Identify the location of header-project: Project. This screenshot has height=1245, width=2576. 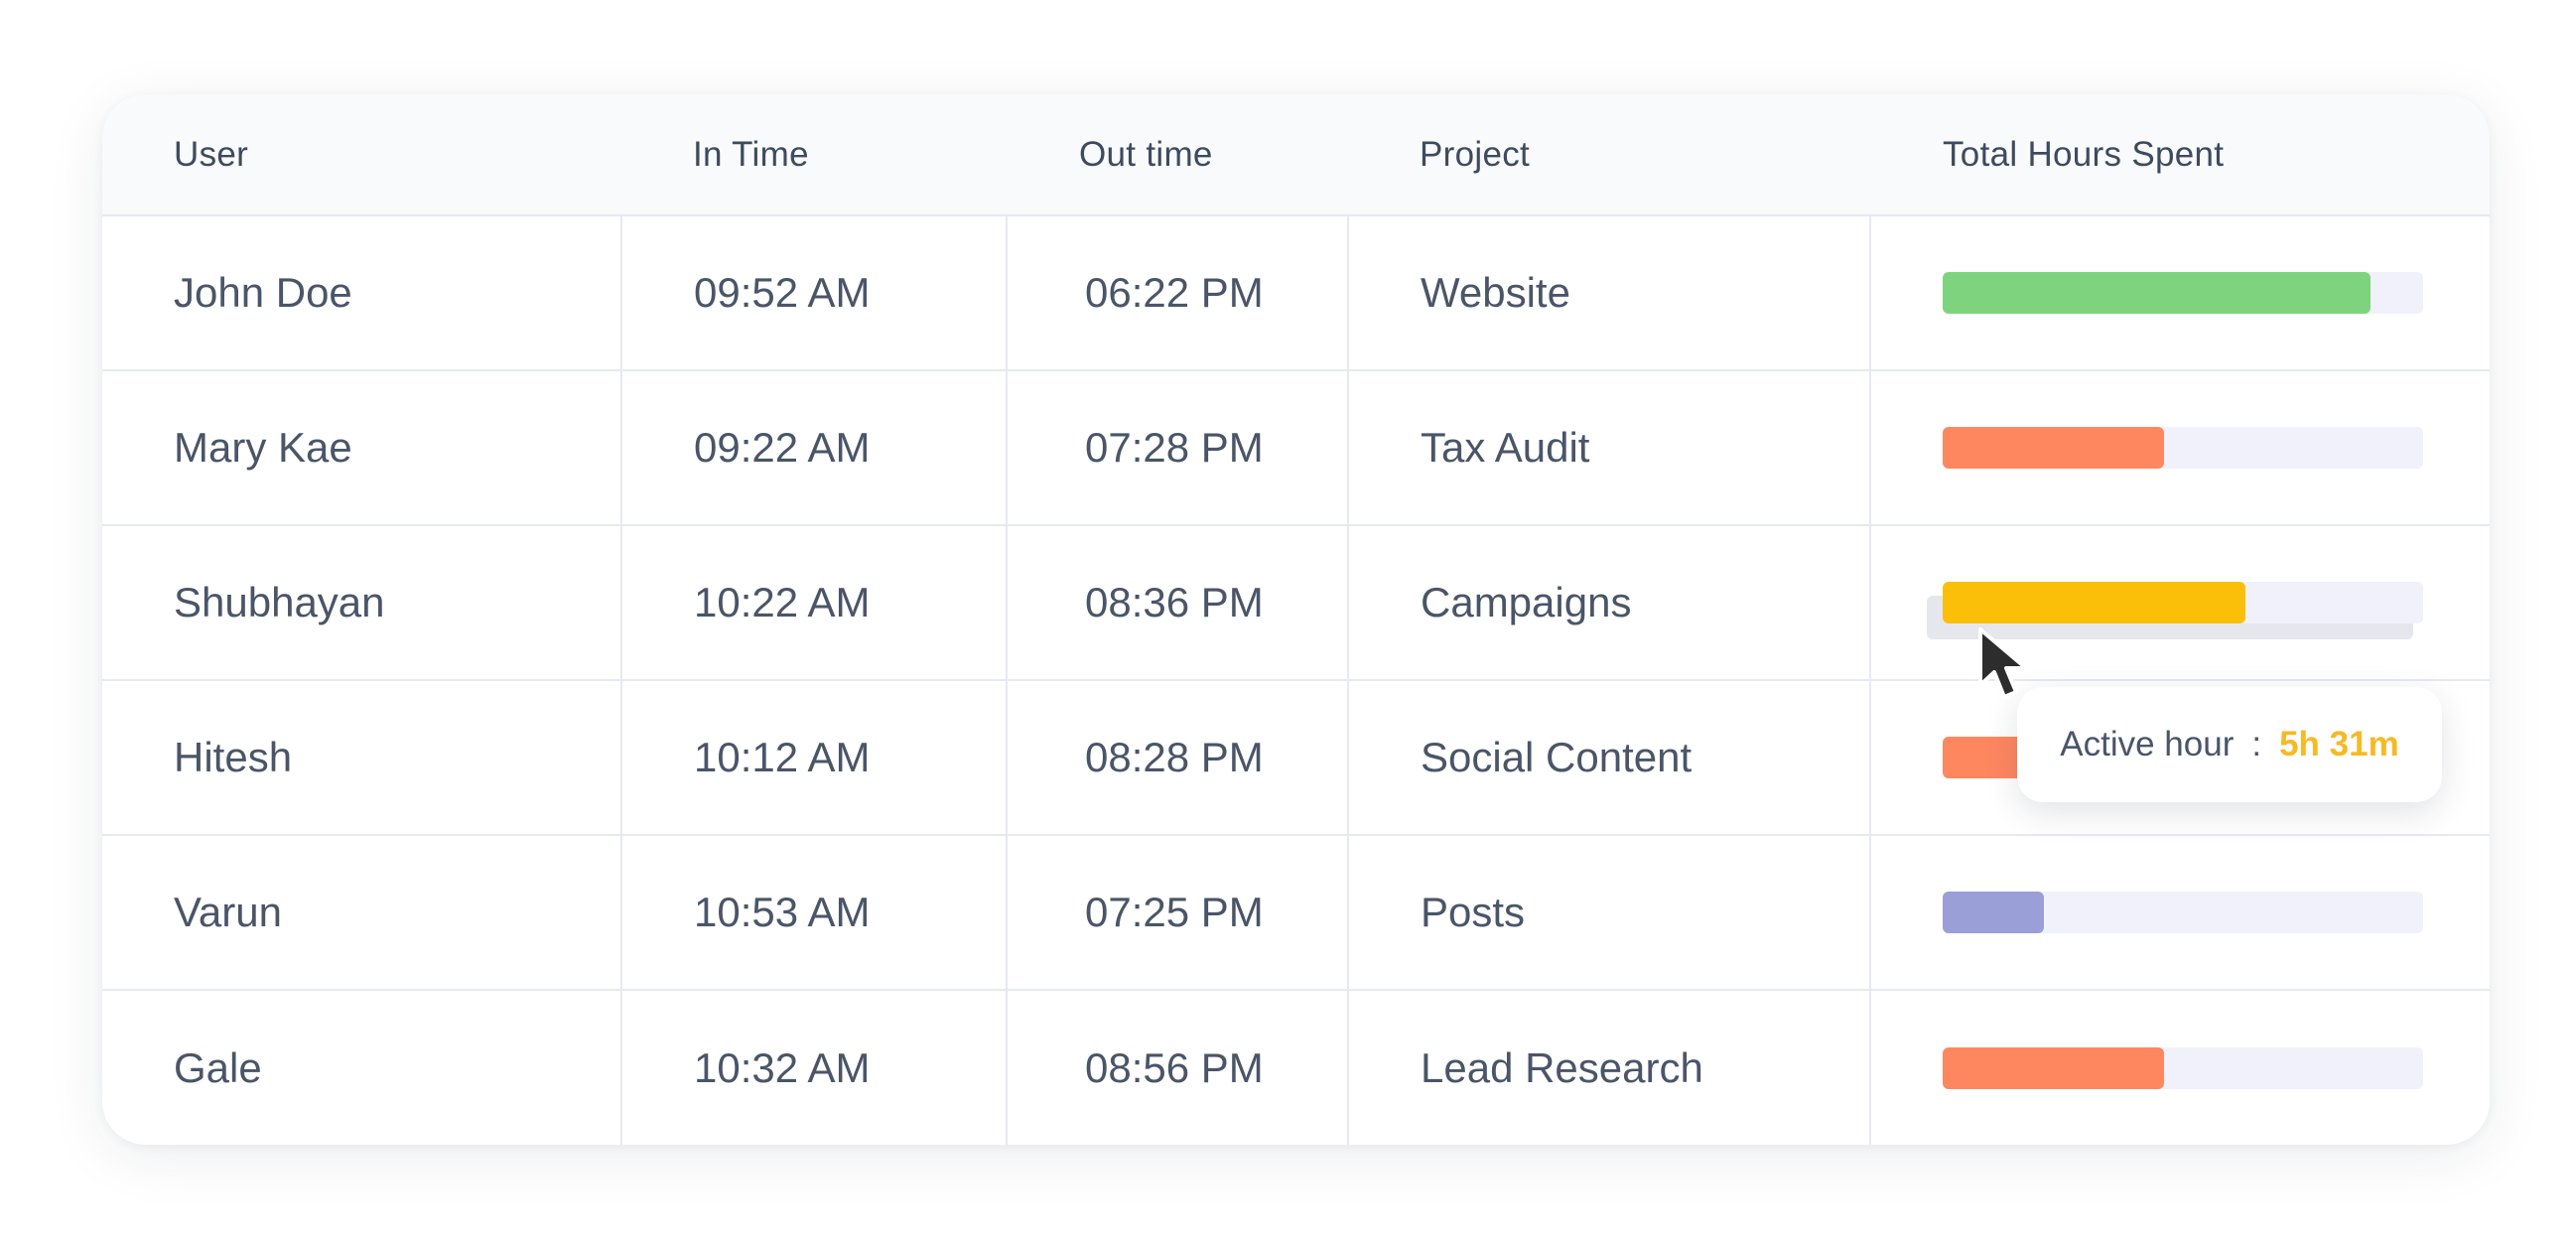
(1609, 155).